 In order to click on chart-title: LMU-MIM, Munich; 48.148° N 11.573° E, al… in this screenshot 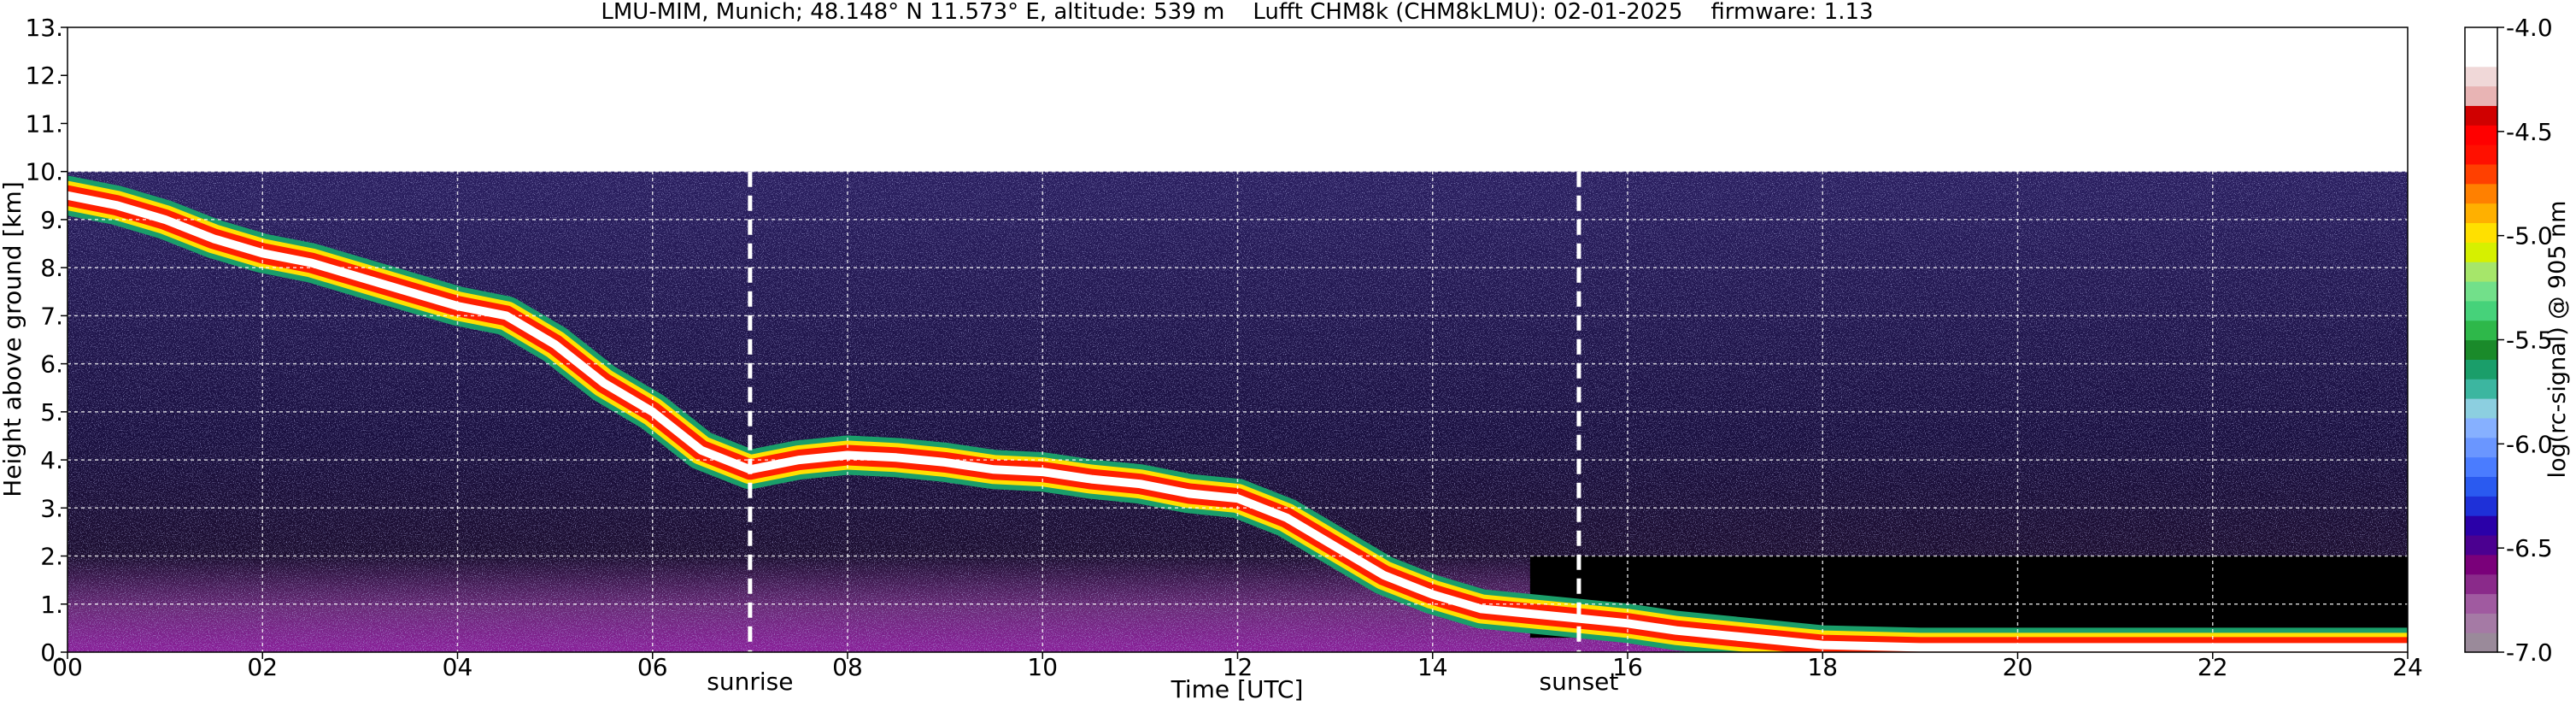, I will do `click(1237, 12)`.